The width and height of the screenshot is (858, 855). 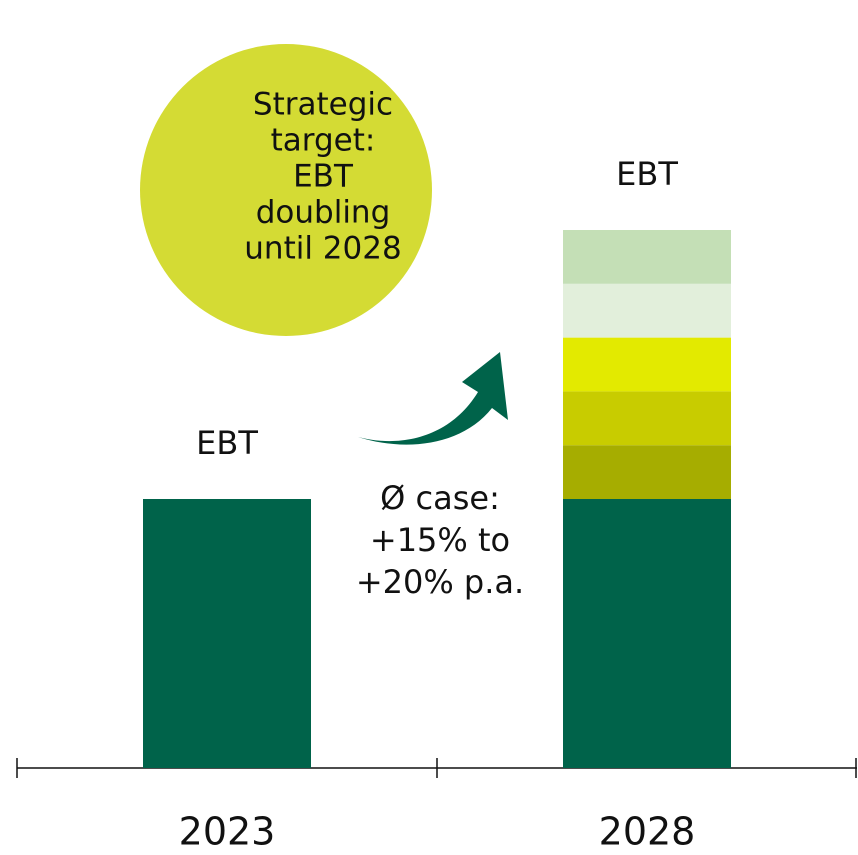 What do you see at coordinates (286, 190) in the screenshot?
I see `target-bubble` at bounding box center [286, 190].